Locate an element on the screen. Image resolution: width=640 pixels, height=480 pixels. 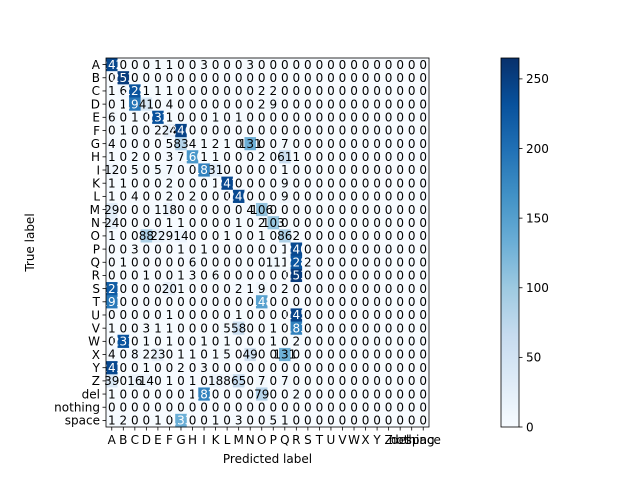
y-tick-label: D is located at coordinates (95, 104).